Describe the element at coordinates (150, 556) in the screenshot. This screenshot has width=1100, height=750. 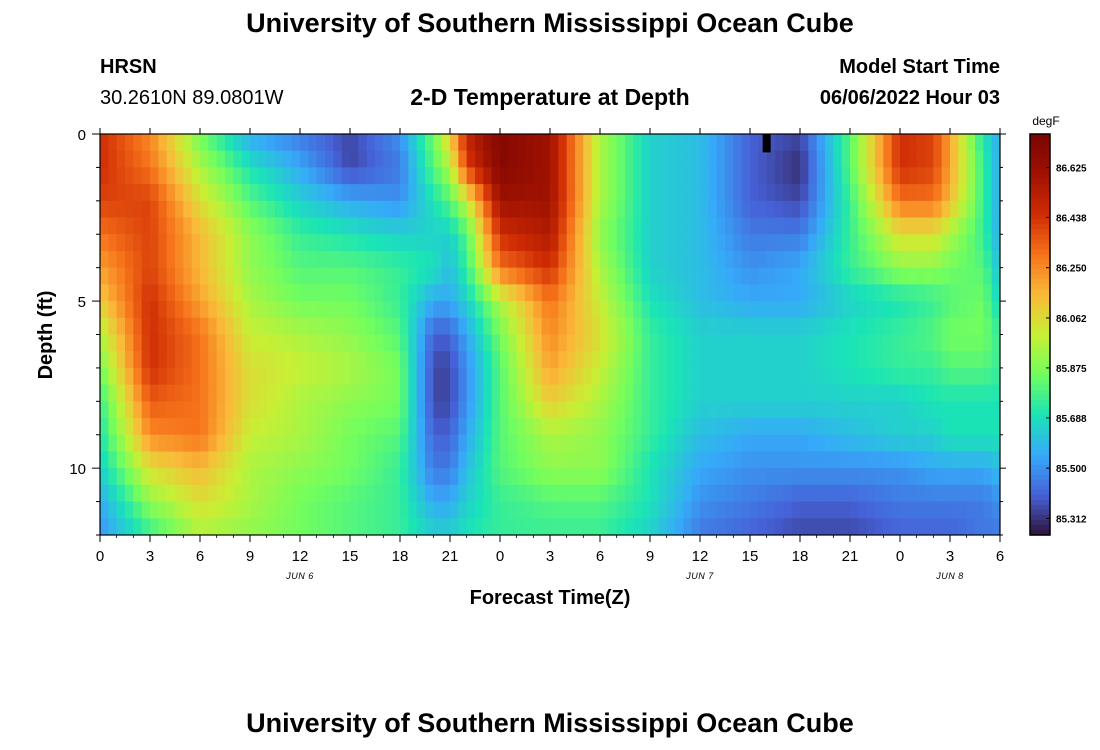
I see `x-tick-label: 3` at that location.